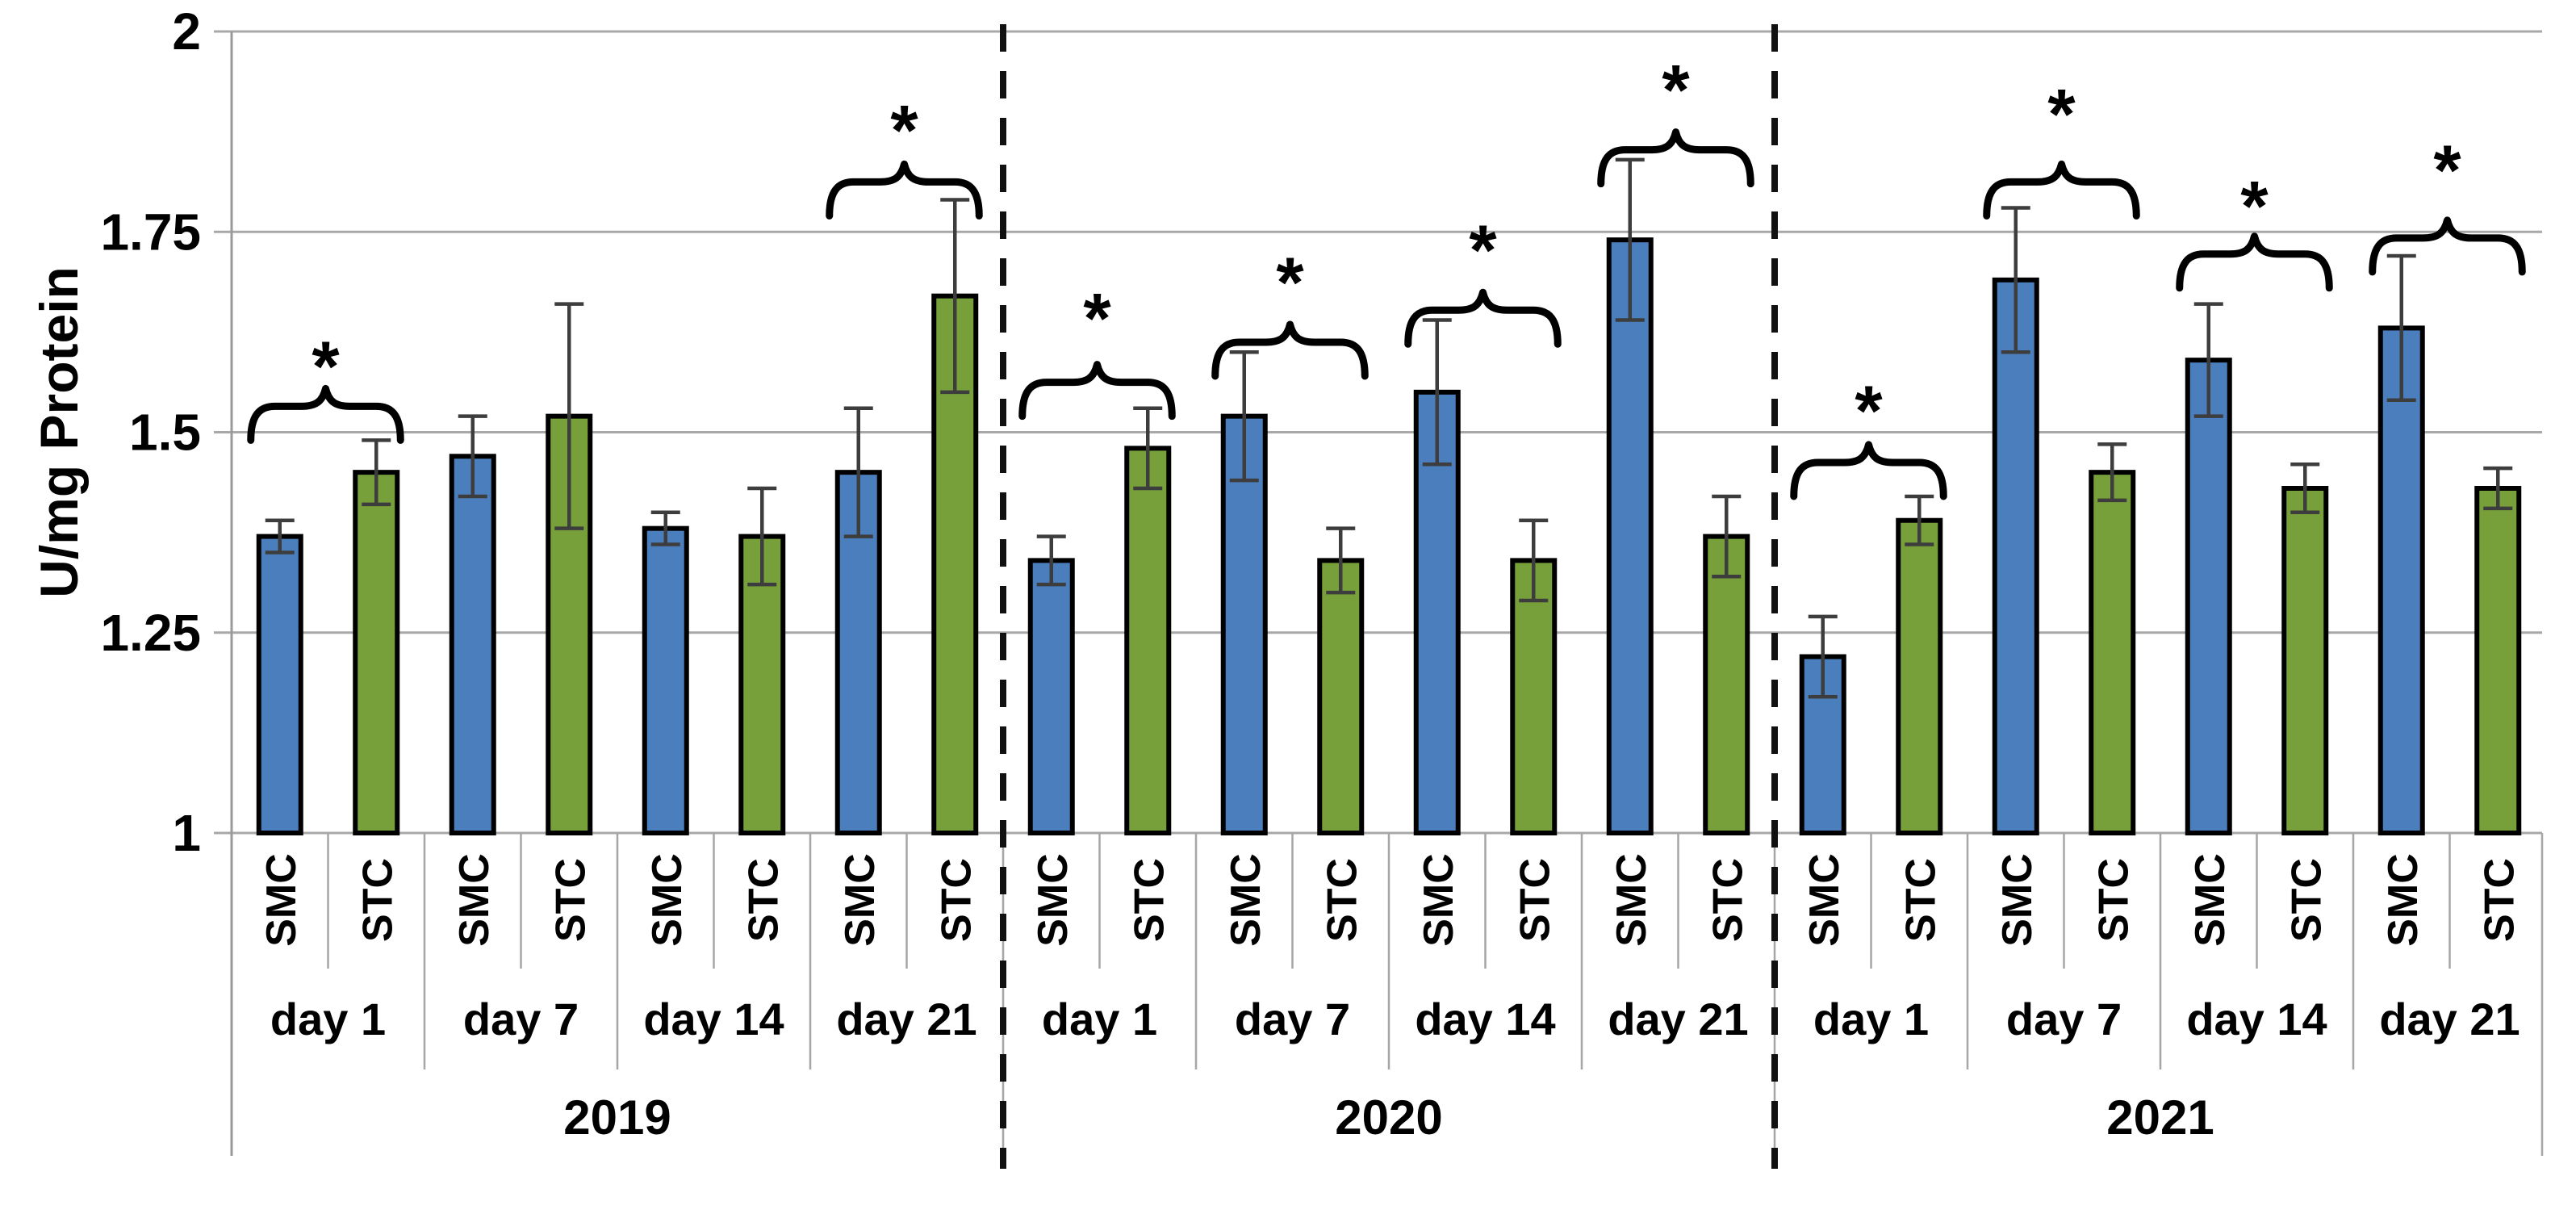  What do you see at coordinates (377, 900) in the screenshot?
I see `series-label-2019-day-1-stc: STC` at bounding box center [377, 900].